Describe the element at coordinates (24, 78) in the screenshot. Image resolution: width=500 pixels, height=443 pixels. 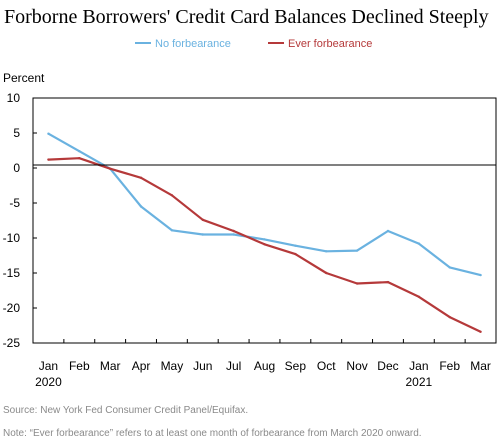
I see `y-axis-label: Percent` at that location.